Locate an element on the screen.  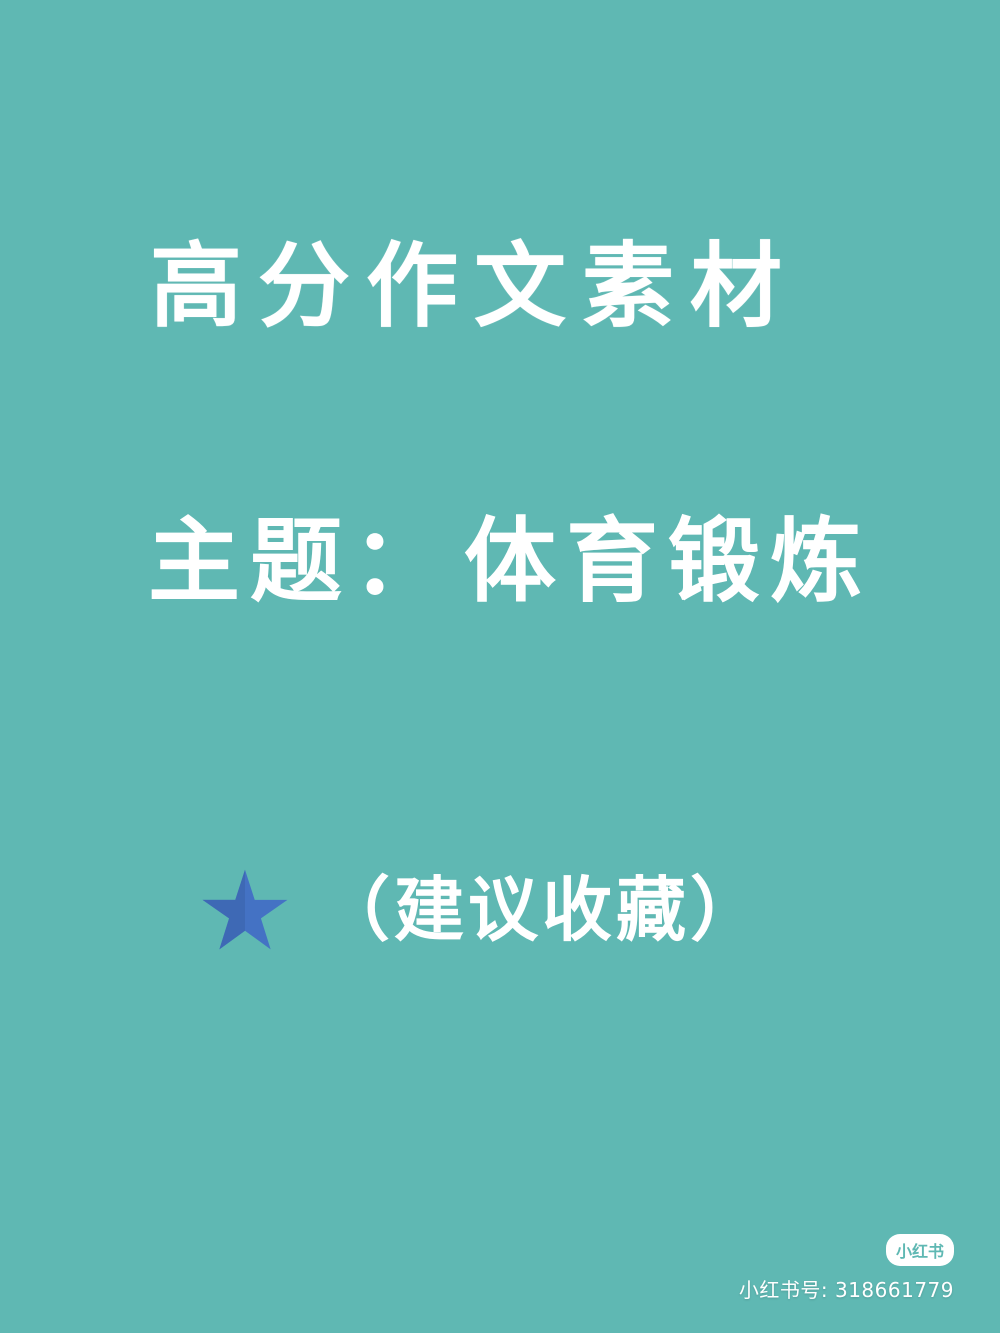
topic-line: 主题： 体育锻炼 is located at coordinates (510, 561).